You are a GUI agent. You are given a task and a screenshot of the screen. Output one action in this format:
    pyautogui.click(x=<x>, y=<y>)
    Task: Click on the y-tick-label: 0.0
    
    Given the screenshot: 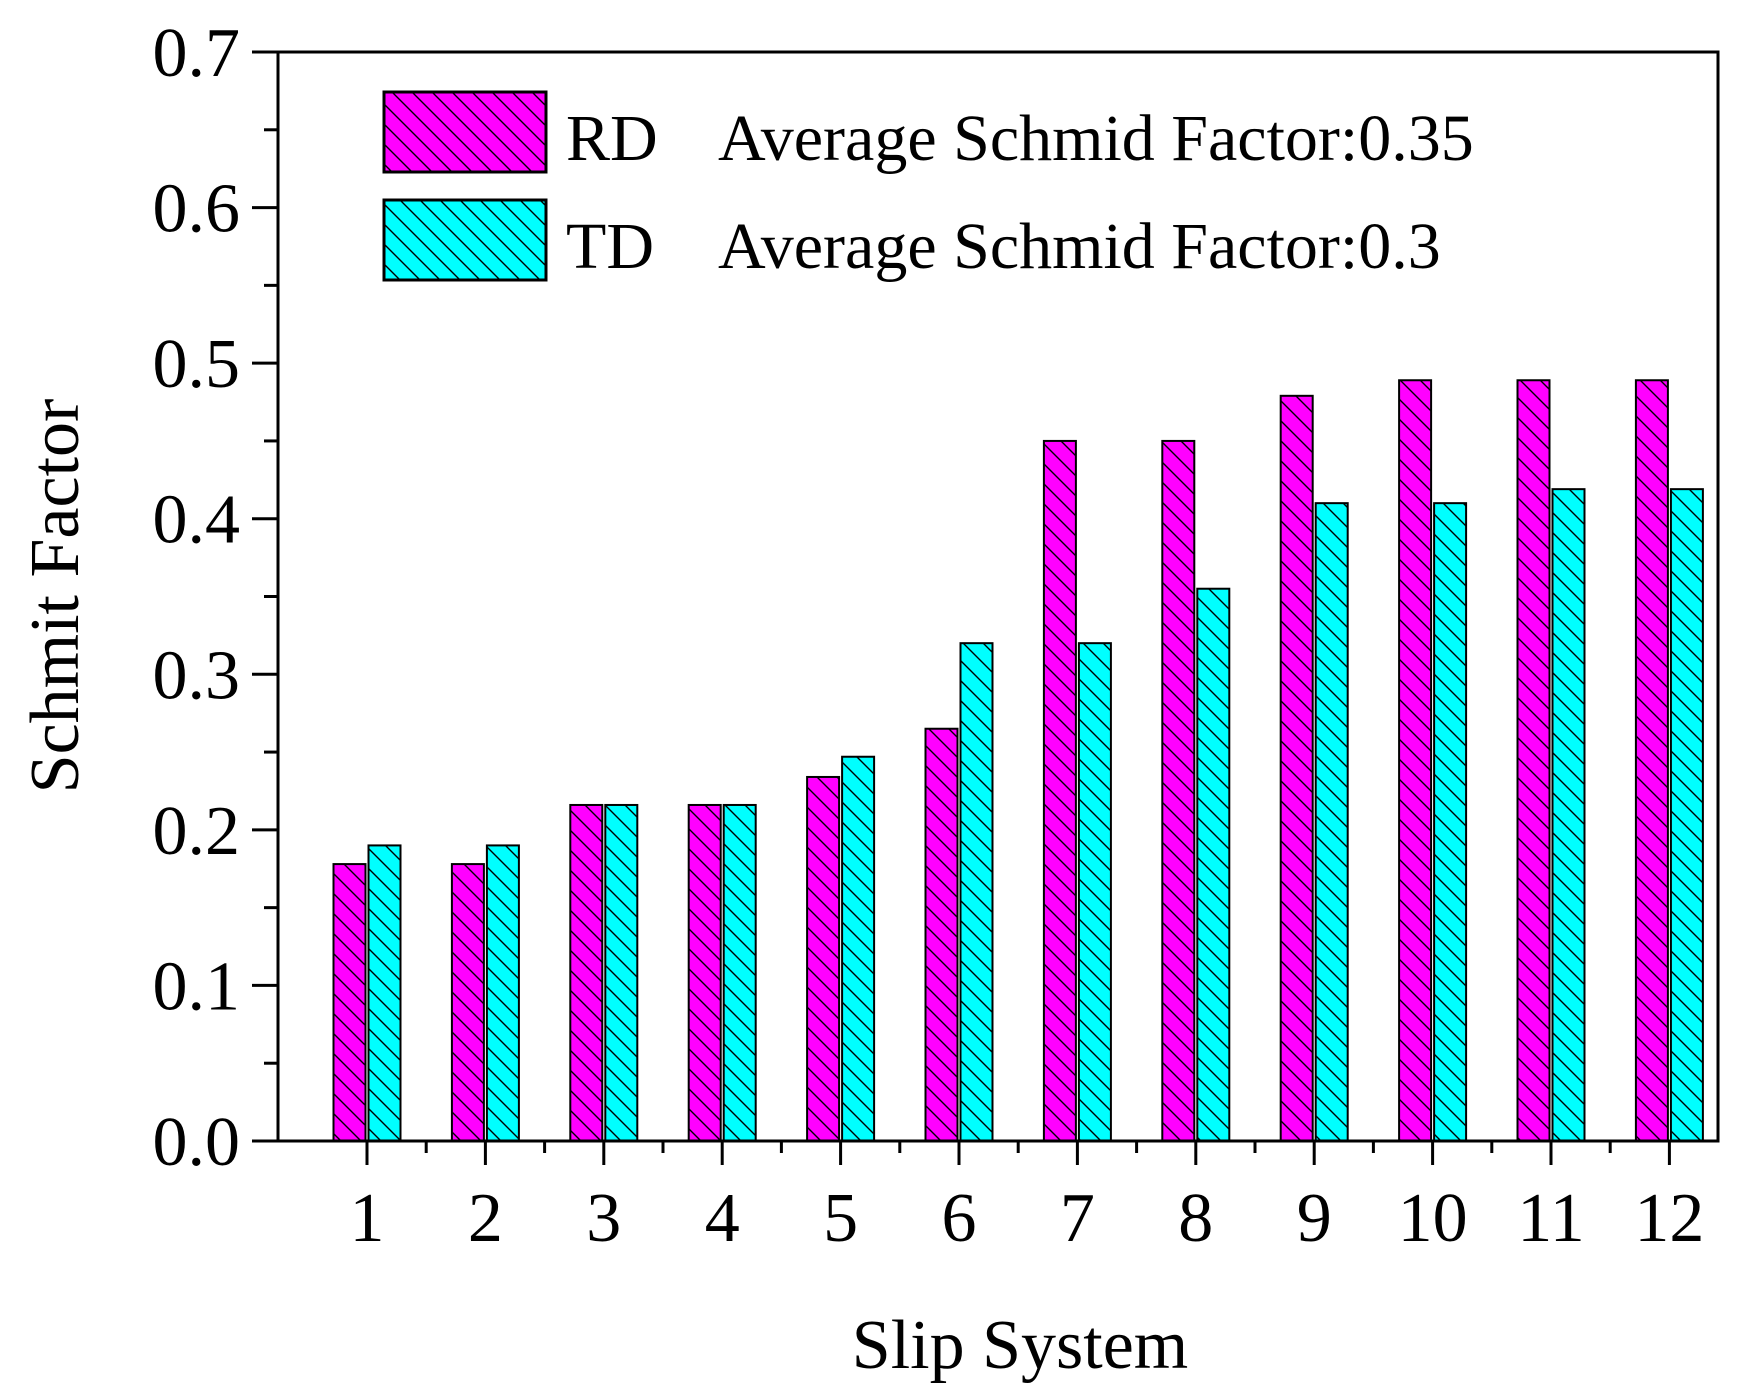 What is the action you would take?
    pyautogui.click(x=197, y=1142)
    